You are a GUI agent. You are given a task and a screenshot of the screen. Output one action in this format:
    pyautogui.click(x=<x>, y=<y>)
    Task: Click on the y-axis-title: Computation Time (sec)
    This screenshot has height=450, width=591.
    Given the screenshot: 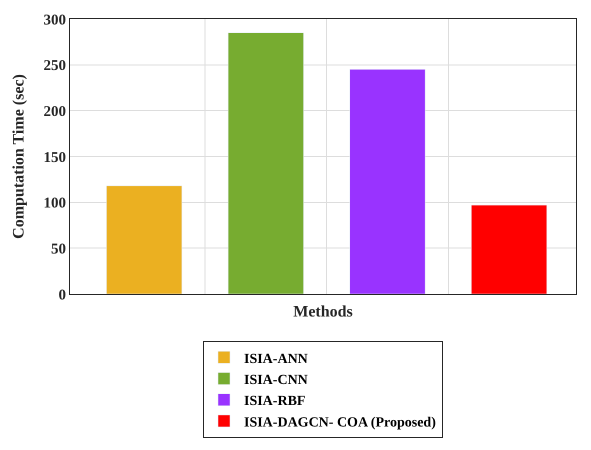 What is the action you would take?
    pyautogui.click(x=19, y=156)
    